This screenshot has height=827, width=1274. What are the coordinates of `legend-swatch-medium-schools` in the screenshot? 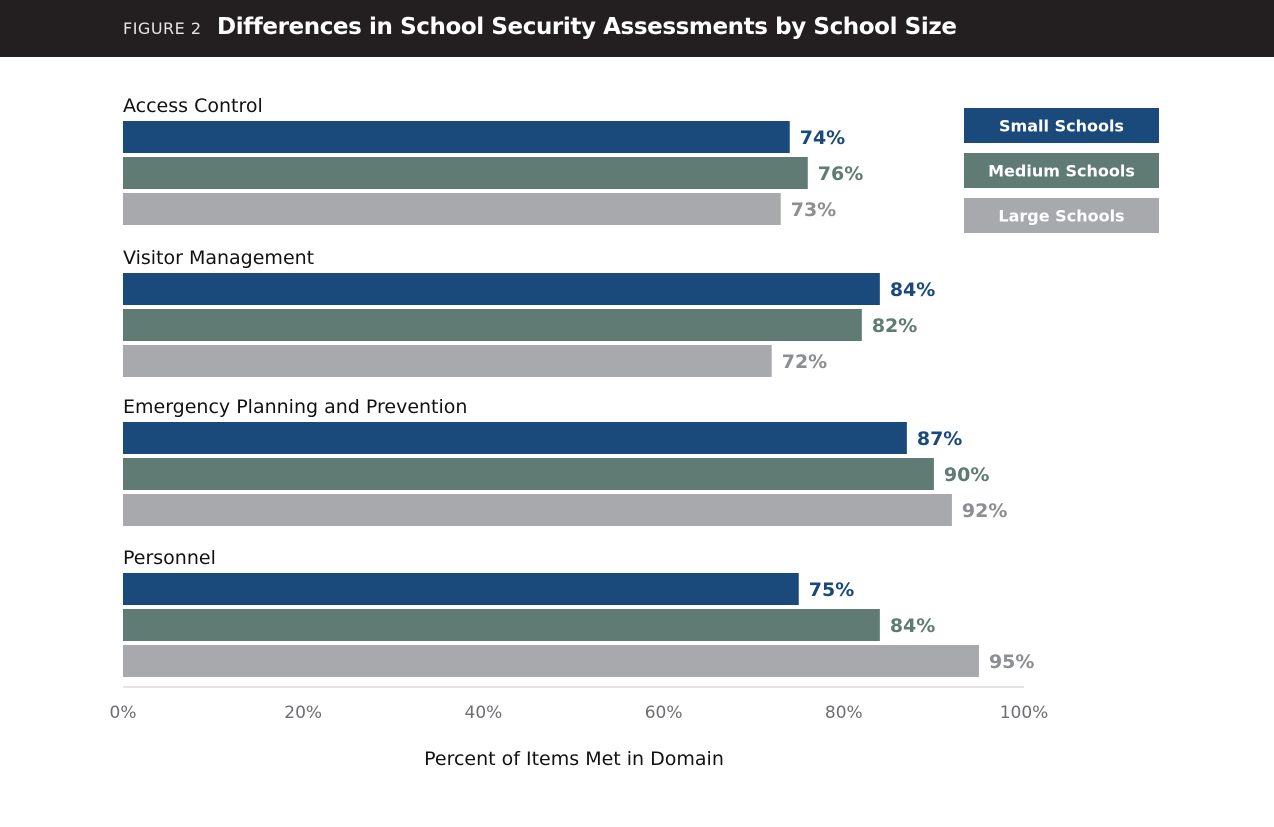 It's located at (1061, 170).